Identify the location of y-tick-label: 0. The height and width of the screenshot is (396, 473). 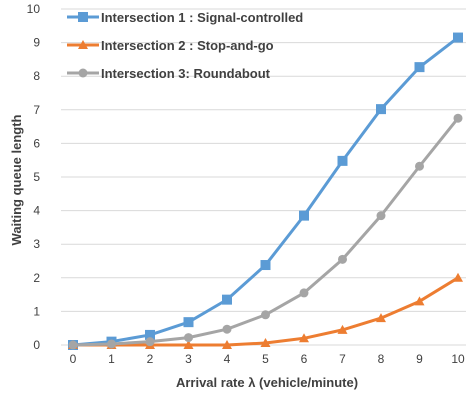
(36, 345).